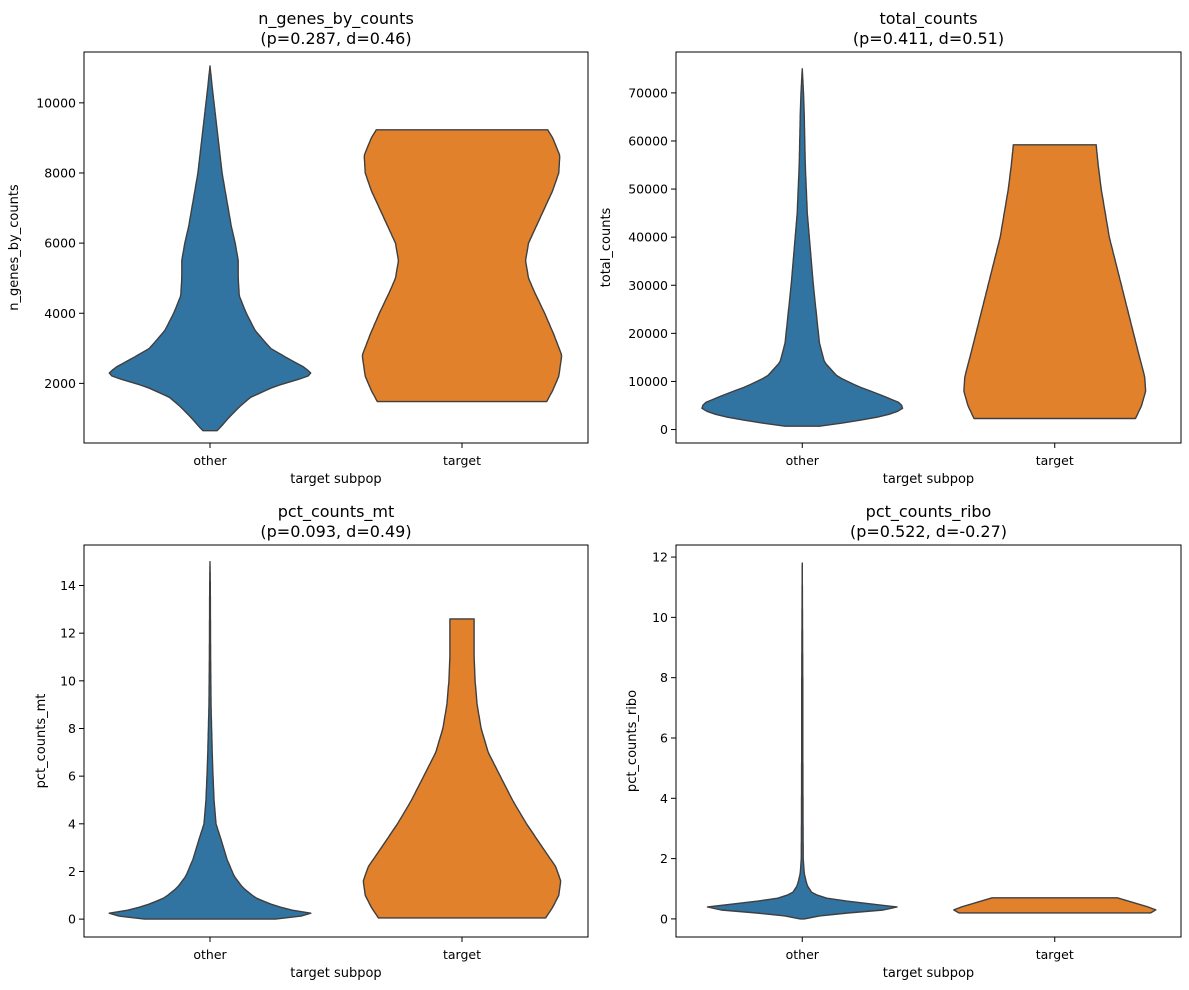 The image size is (1189, 990). Describe the element at coordinates (928, 531) in the screenshot. I see `subplot-title-stats: (p=0.522, d=-0.27)` at that location.